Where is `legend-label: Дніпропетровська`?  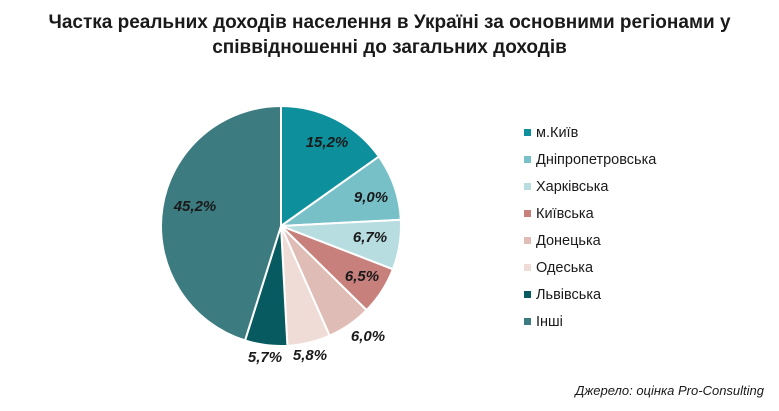
legend-label: Дніпропетровська is located at coordinates (596, 160).